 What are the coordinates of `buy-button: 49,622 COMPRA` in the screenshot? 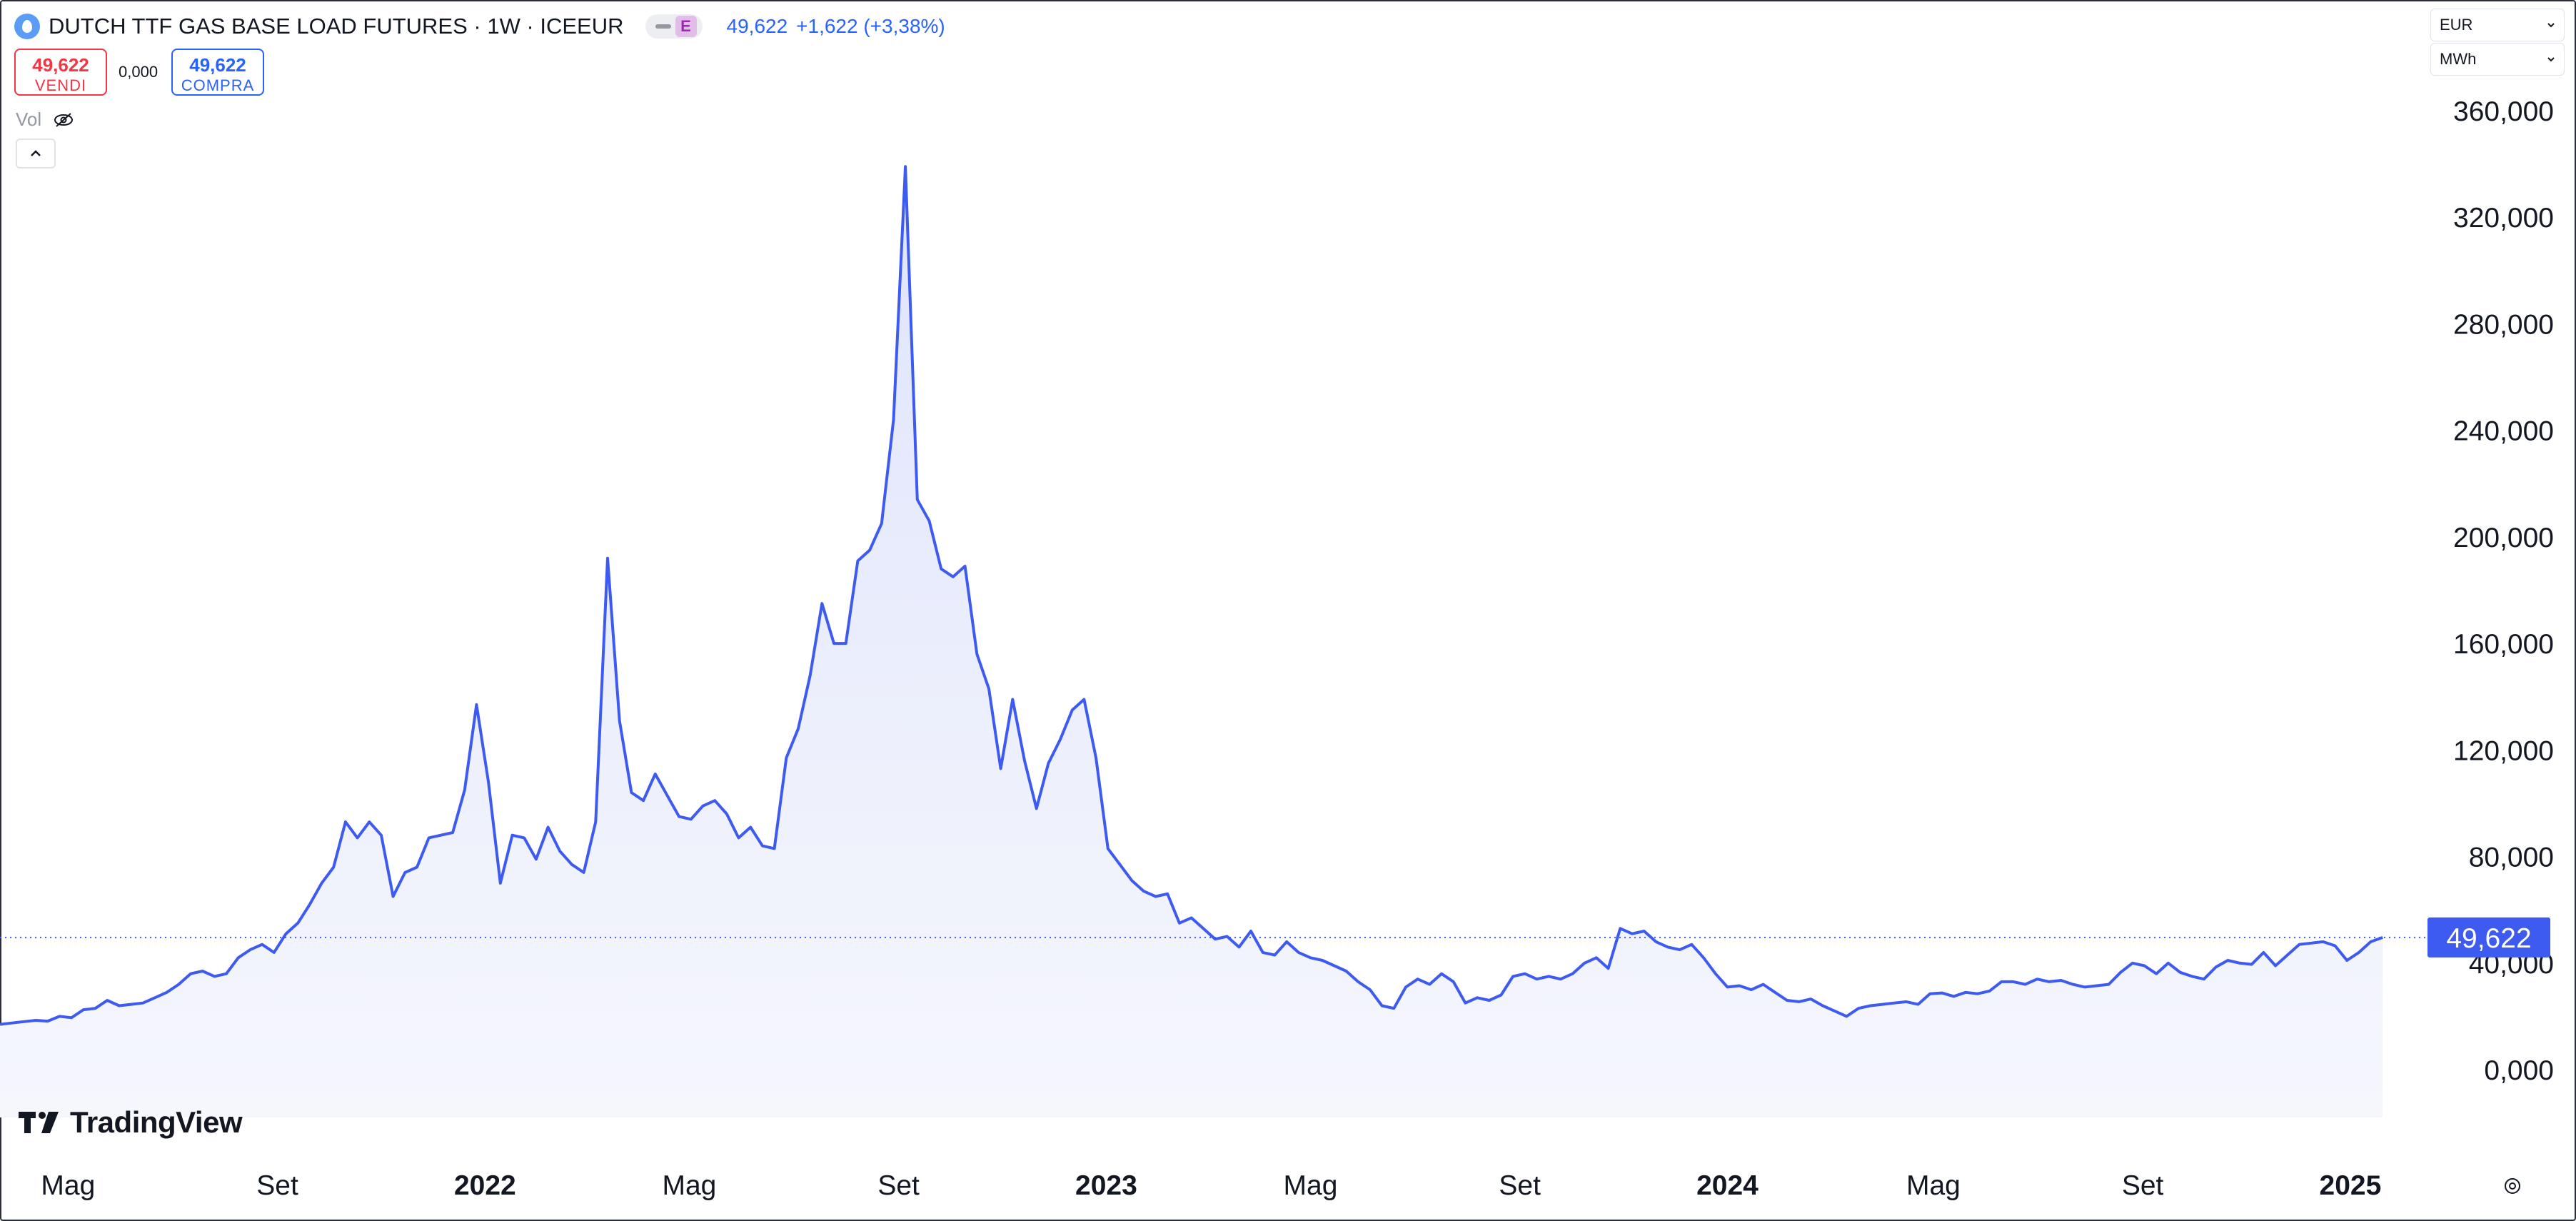 It's located at (218, 72).